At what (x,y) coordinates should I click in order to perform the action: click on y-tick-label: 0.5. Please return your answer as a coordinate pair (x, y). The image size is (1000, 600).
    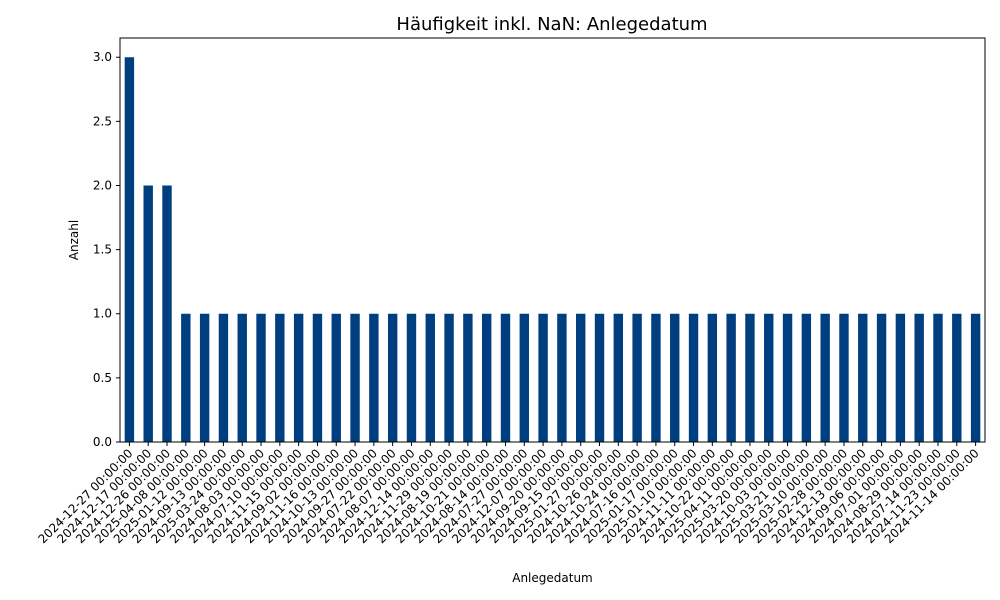
    Looking at the image, I should click on (102, 378).